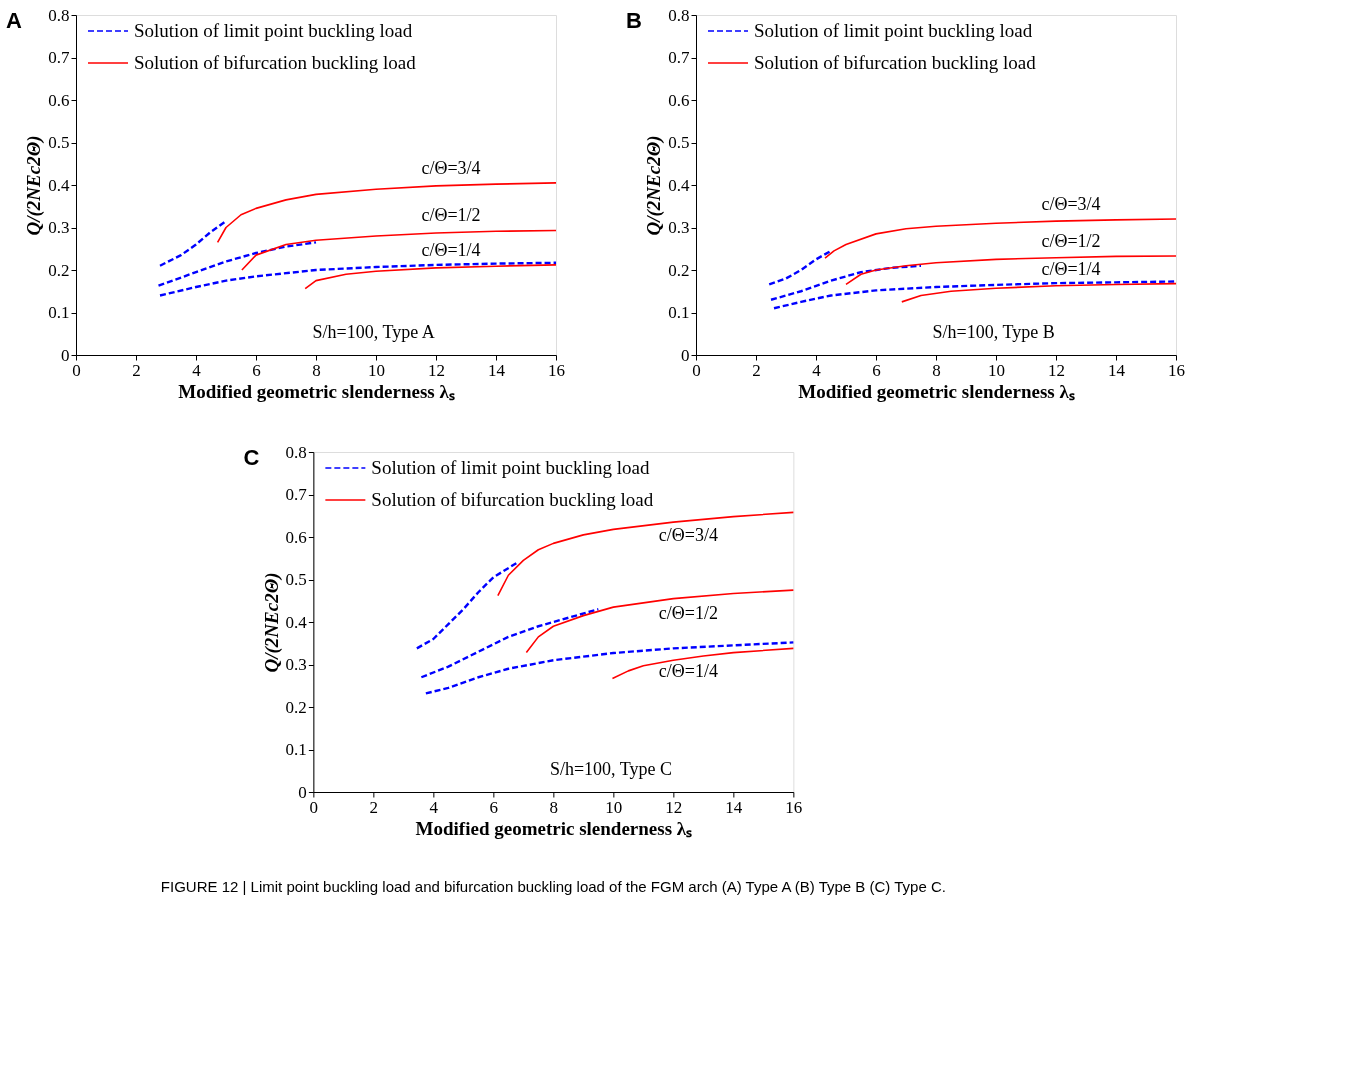  Describe the element at coordinates (14, 20) in the screenshot. I see `chart-title: A` at that location.